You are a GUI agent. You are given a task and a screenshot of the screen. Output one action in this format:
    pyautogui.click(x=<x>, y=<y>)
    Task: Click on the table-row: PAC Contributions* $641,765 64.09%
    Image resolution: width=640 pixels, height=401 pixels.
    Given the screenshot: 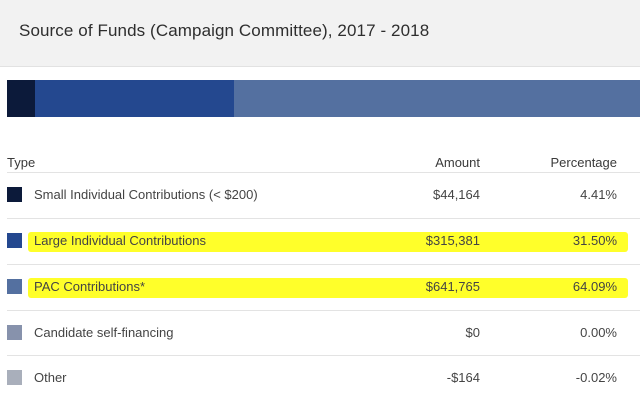 What is the action you would take?
    pyautogui.click(x=320, y=287)
    